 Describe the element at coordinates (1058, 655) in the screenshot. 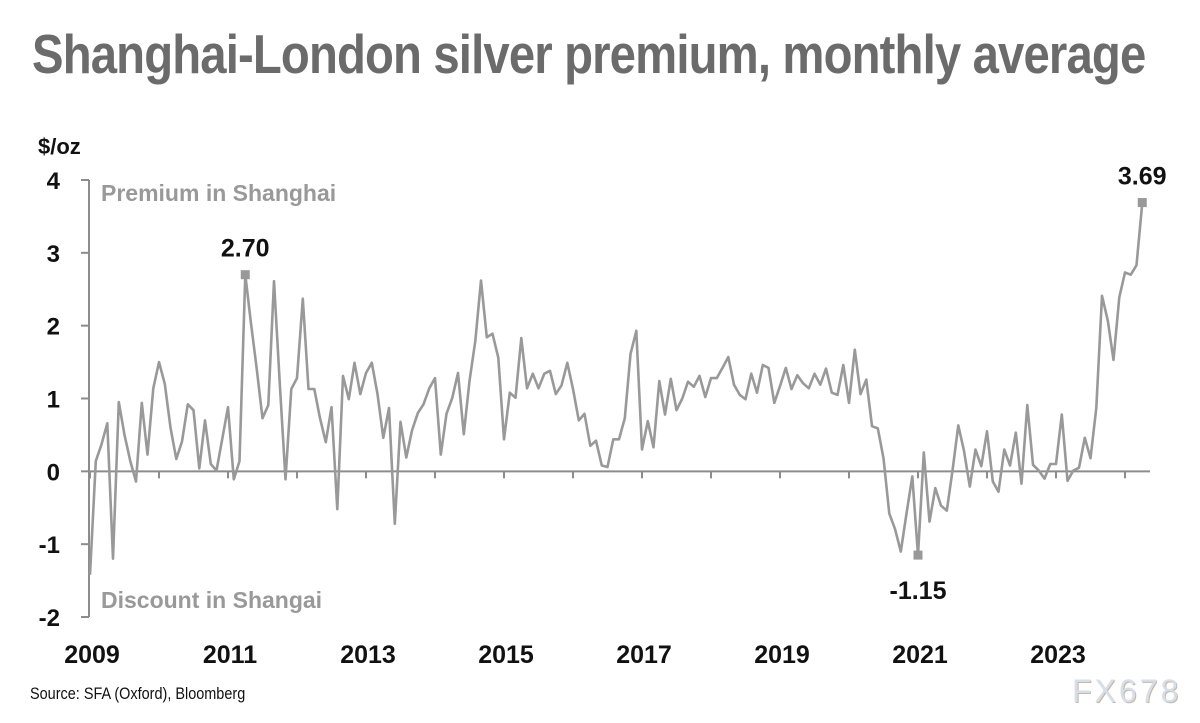

I see `x-tick-label: 2023` at that location.